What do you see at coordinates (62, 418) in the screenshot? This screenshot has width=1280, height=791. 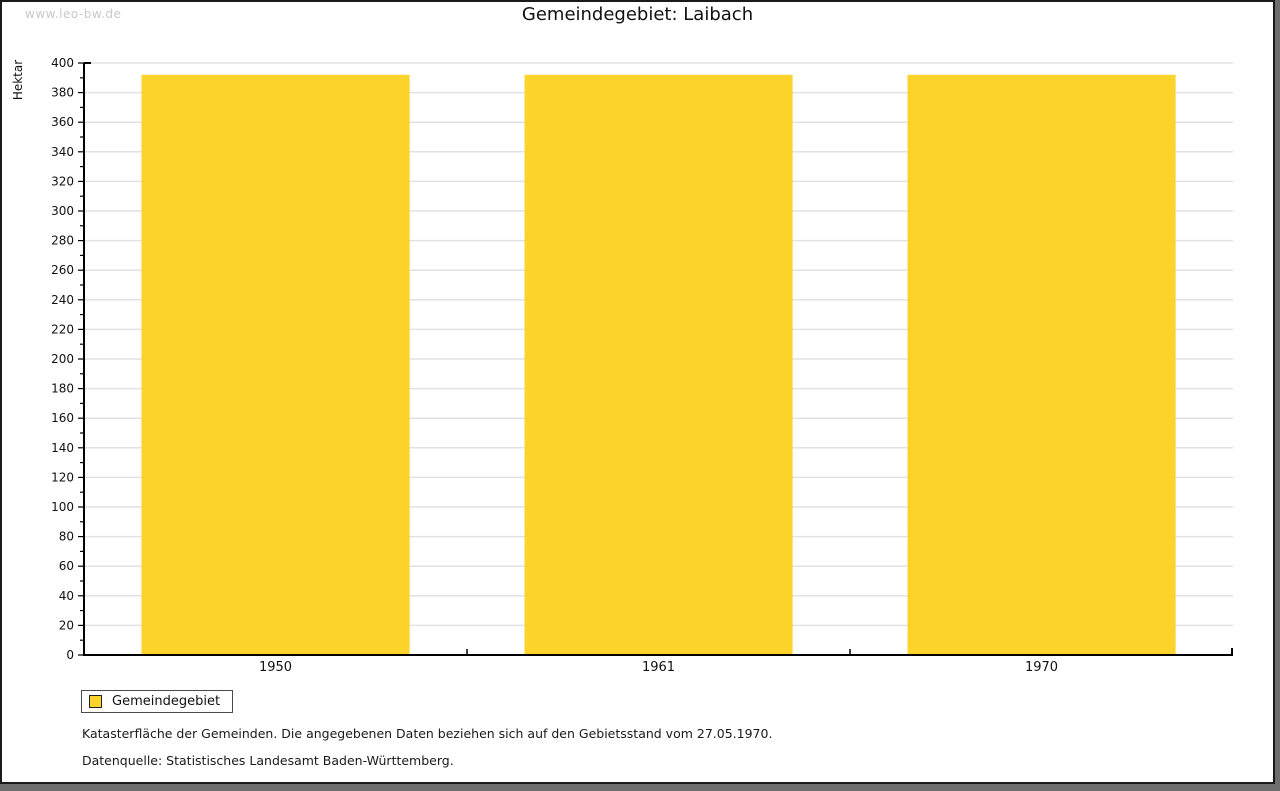 I see `y-tick-label: 160` at bounding box center [62, 418].